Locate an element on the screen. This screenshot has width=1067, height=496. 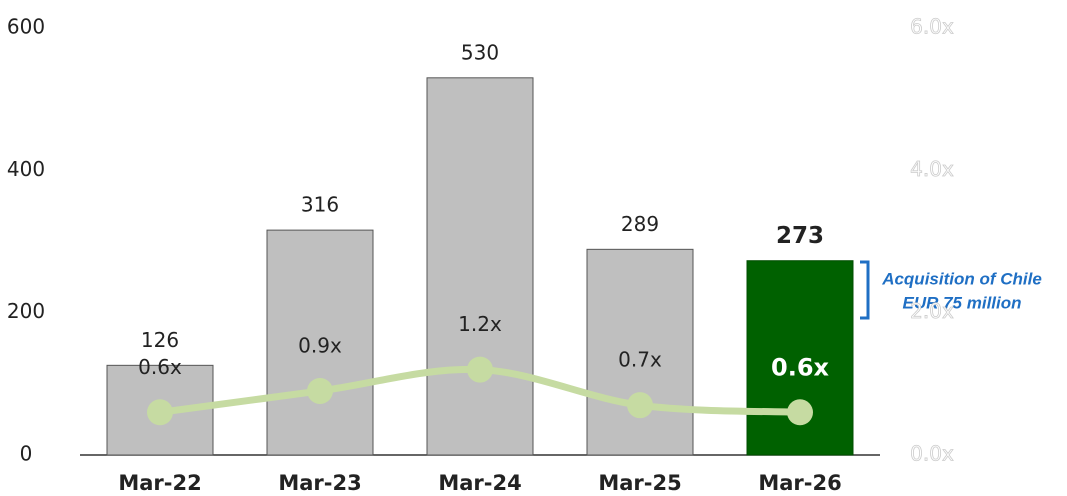
y-tick-label: 0 is located at coordinates (26, 454).